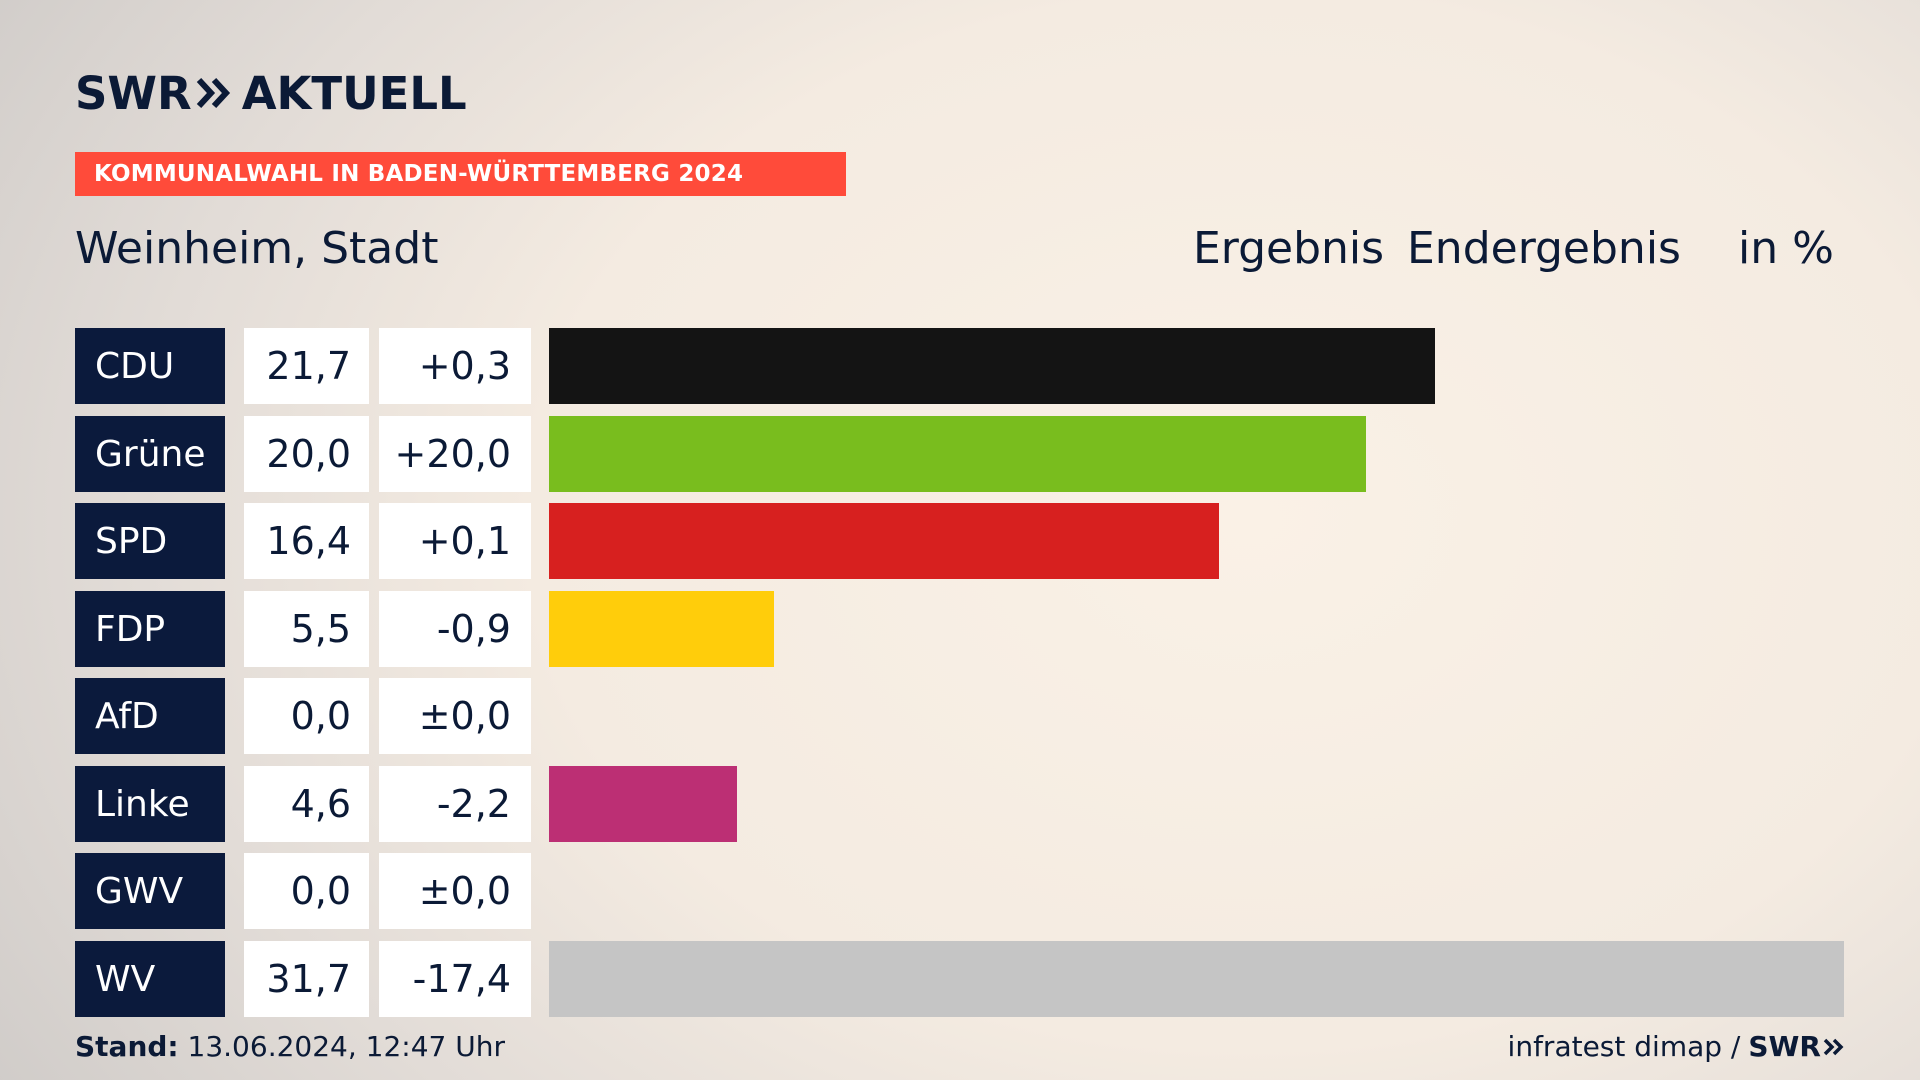  What do you see at coordinates (150, 629) in the screenshot?
I see `party-label: FDP` at bounding box center [150, 629].